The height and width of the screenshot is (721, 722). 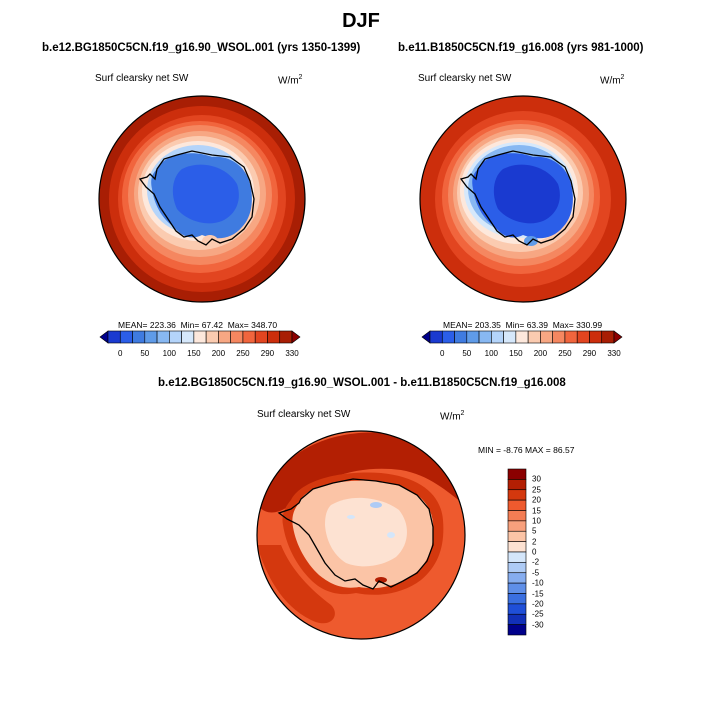 I want to click on panel3-colorbar-tick-label: -10, so click(x=538, y=583).